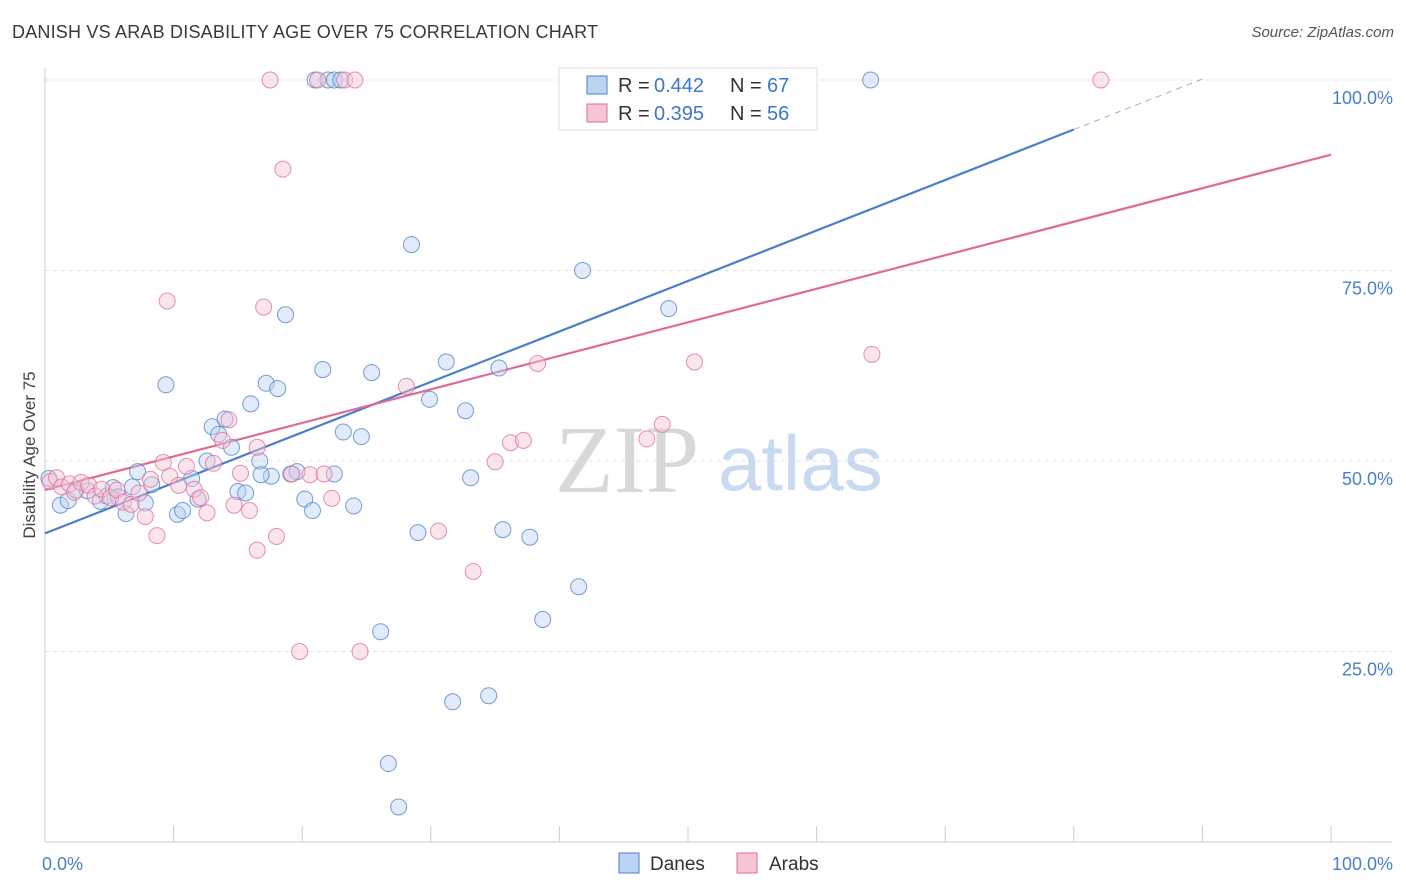  What do you see at coordinates (679, 86) in the screenshot?
I see `legend-r-value-danes: 0.442` at bounding box center [679, 86].